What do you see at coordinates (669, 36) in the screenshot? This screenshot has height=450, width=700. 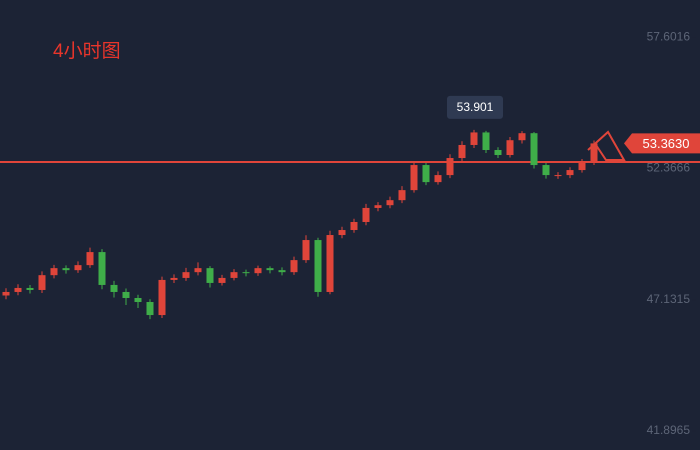 I see `y-tick-label: 57.6016` at bounding box center [669, 36].